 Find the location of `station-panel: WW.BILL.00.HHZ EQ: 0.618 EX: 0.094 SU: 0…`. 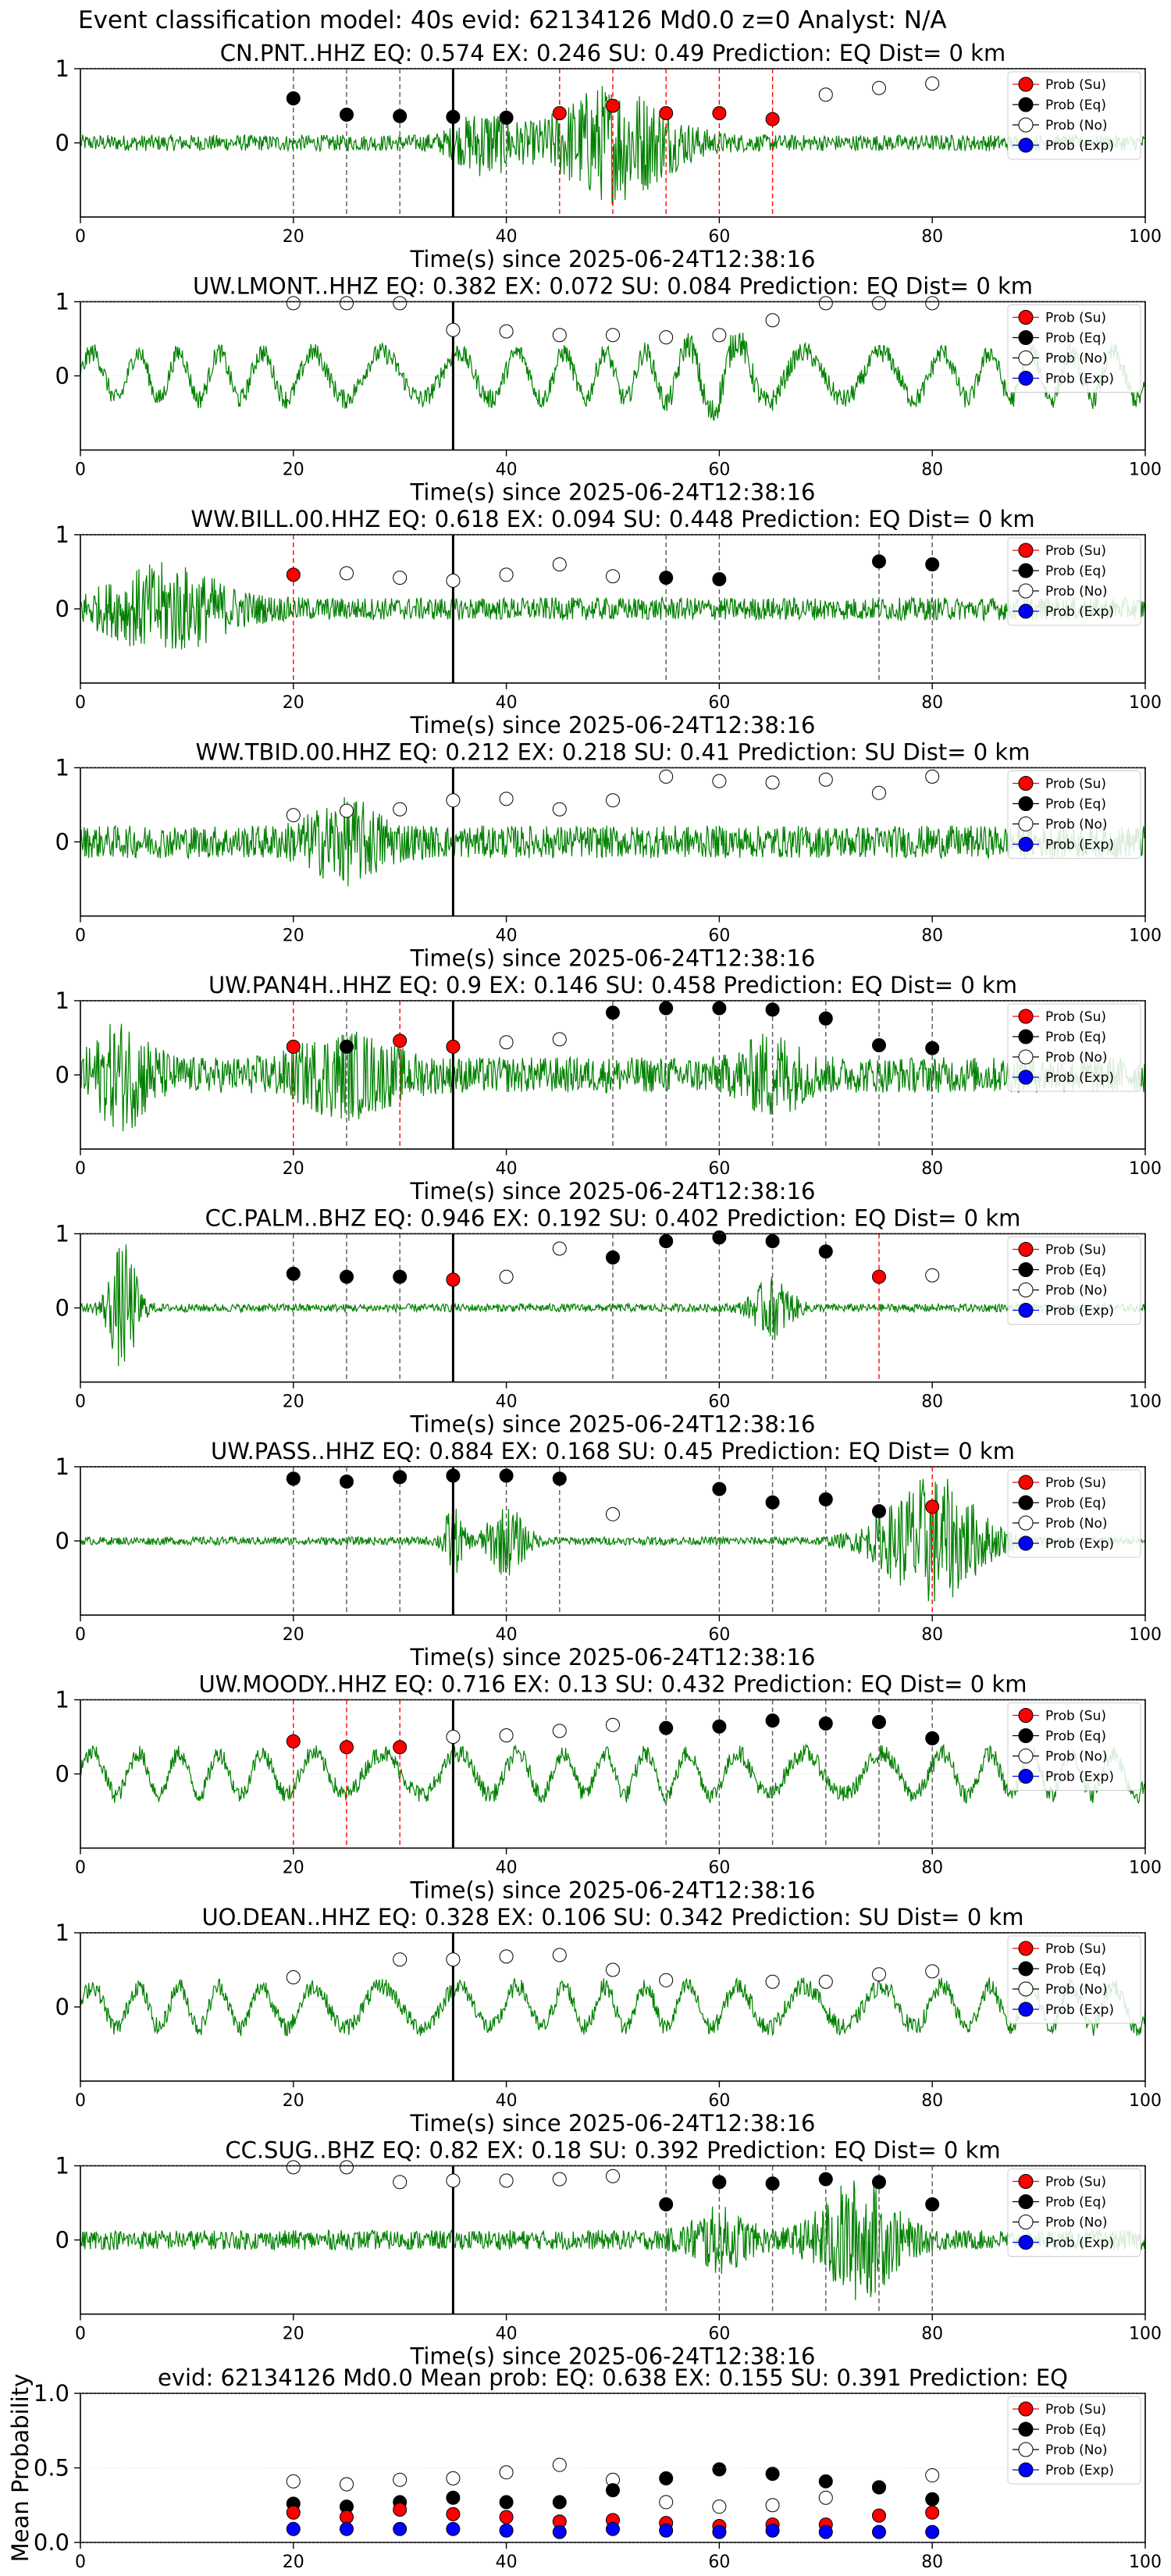

station-panel: WW.BILL.00.HHZ EQ: 0.618 EX: 0.094 SU: 0… is located at coordinates (613, 622).